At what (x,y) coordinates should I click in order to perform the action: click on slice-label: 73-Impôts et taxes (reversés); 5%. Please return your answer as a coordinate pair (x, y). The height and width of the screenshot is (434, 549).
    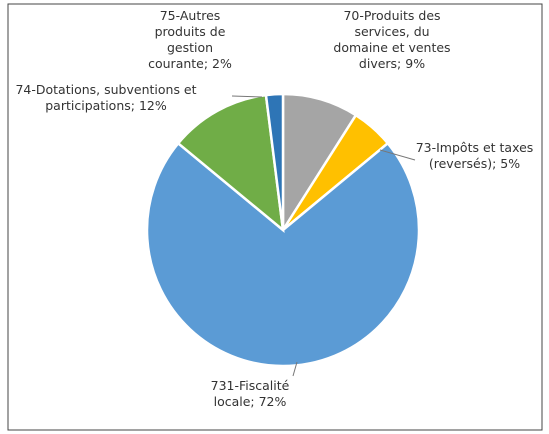
    Looking at the image, I should click on (474, 155).